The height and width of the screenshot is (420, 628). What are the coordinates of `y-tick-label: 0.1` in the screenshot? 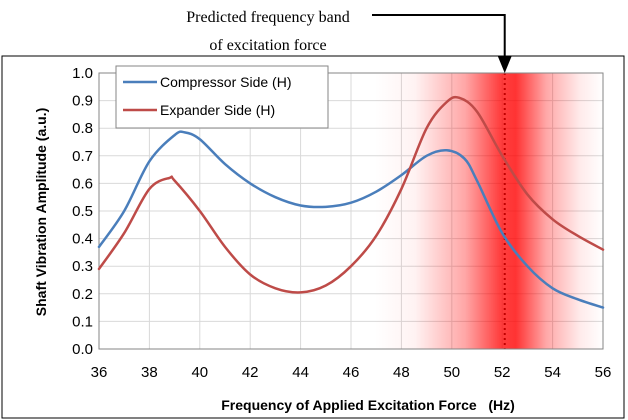 It's located at (82, 321).